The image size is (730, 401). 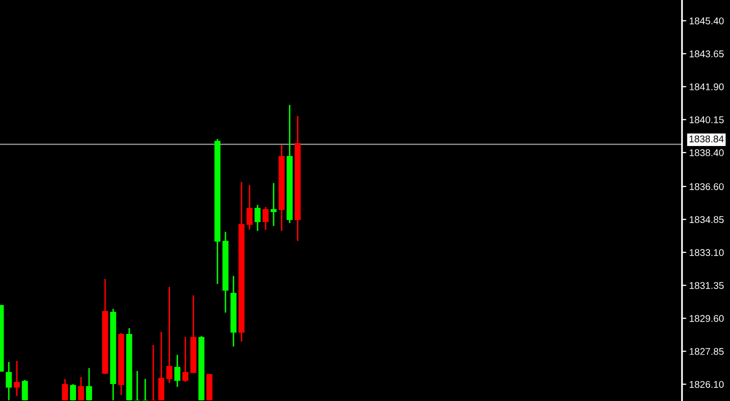 What do you see at coordinates (707, 138) in the screenshot?
I see `ref-line-label: 1838.84` at bounding box center [707, 138].